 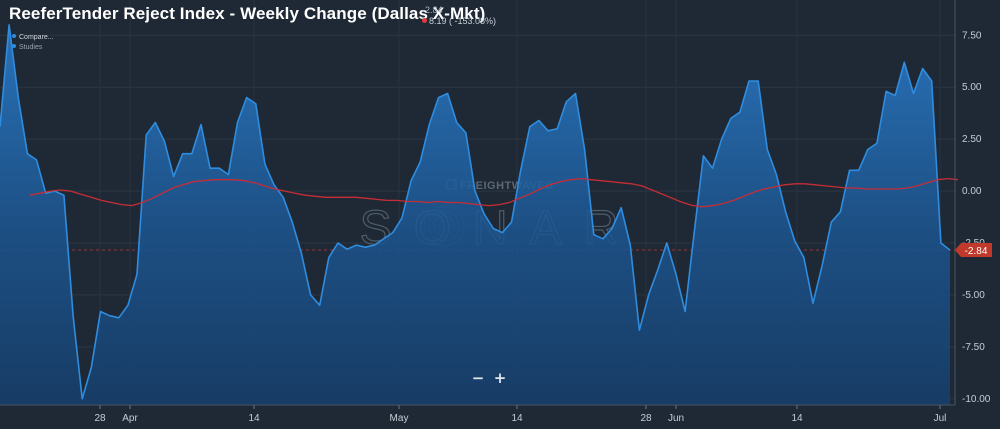 What do you see at coordinates (500, 378) in the screenshot?
I see `zoom-in-button: +` at bounding box center [500, 378].